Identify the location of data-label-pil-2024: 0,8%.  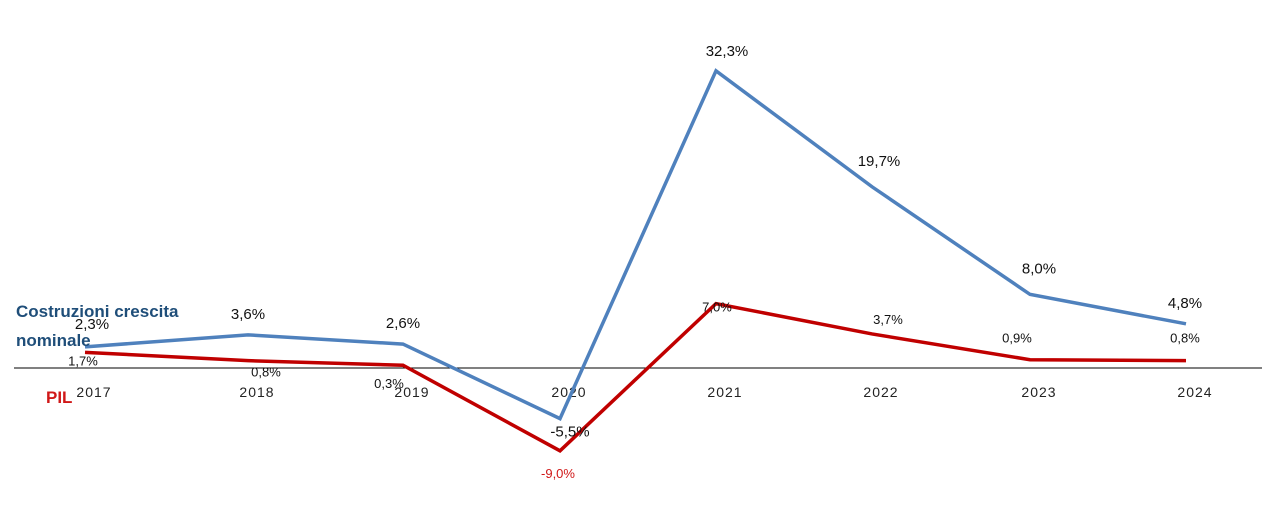
(1185, 338).